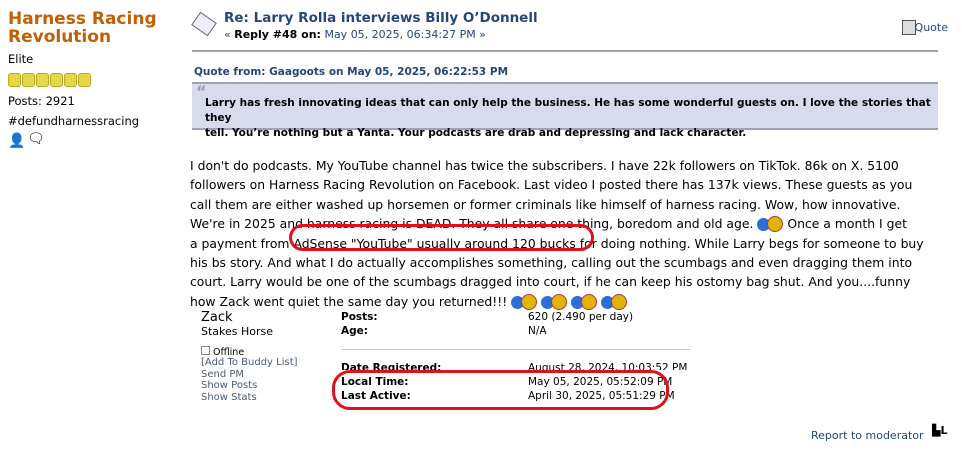 Image resolution: width=962 pixels, height=453 pixels. Describe the element at coordinates (581, 317) in the screenshot. I see `stat-value: 620 (2.490 per day)` at that location.